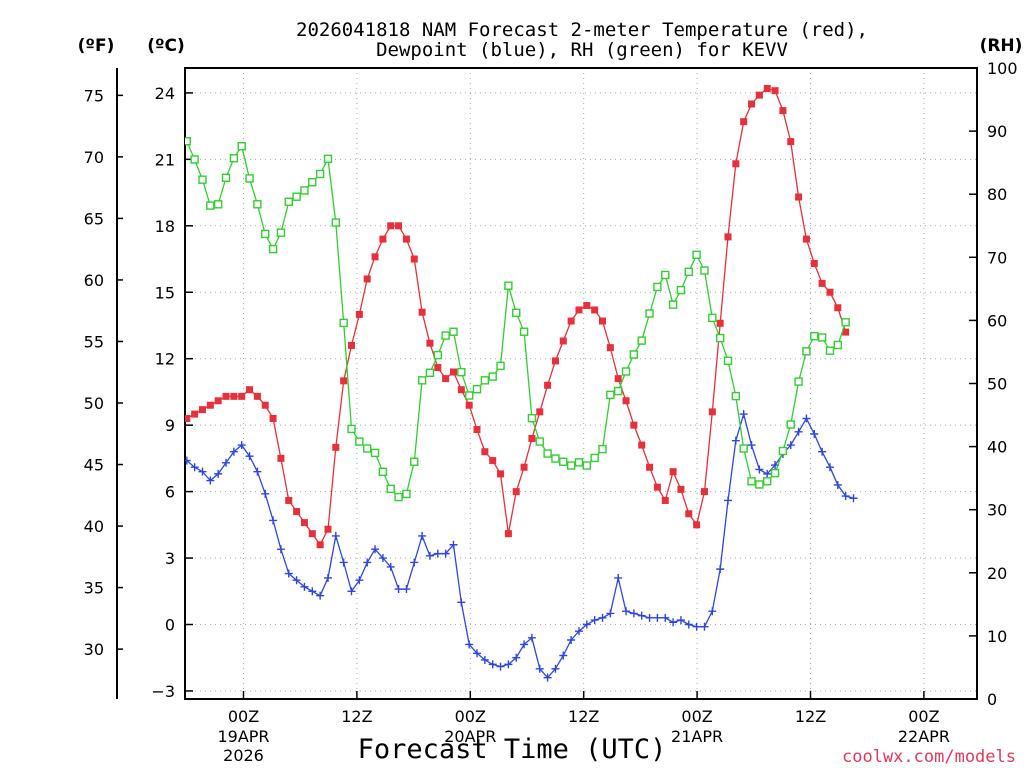  I want to click on x-tick-year: 2026, so click(243, 755).